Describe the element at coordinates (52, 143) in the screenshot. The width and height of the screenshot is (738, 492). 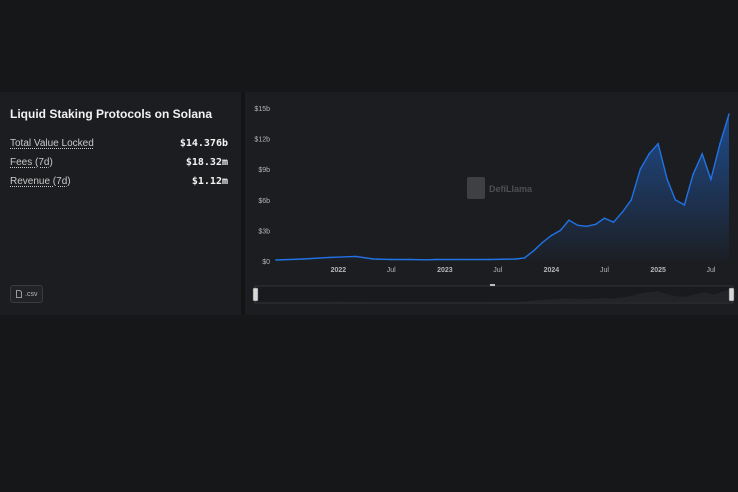
I see `tvl-label: Total Value Locked` at that location.